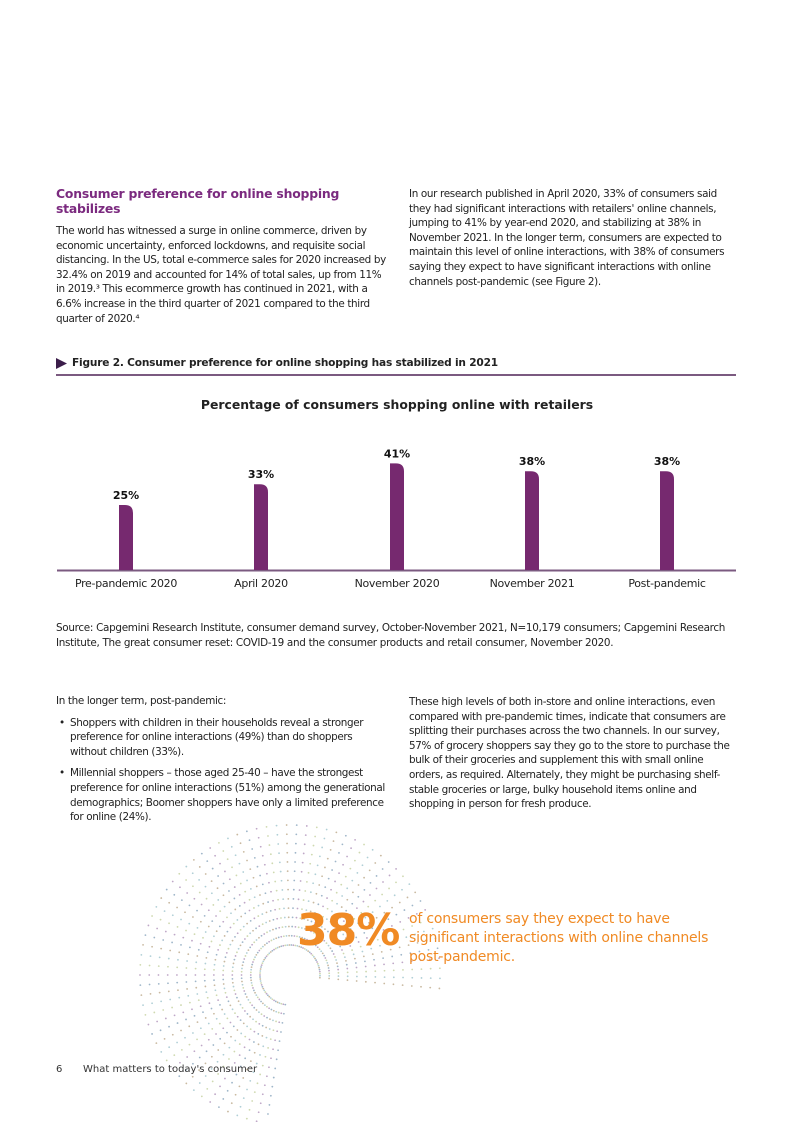 This screenshot has width=793, height=1122. What do you see at coordinates (261, 474) in the screenshot?
I see `bar-data-label: 33%` at bounding box center [261, 474].